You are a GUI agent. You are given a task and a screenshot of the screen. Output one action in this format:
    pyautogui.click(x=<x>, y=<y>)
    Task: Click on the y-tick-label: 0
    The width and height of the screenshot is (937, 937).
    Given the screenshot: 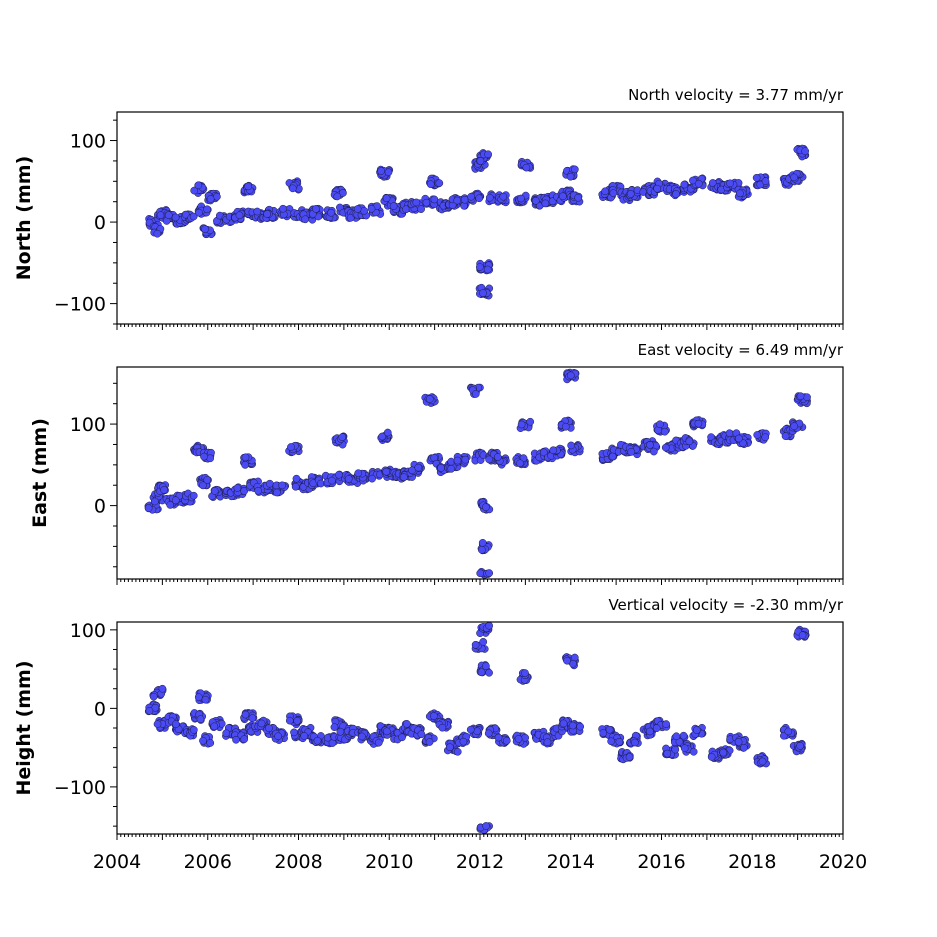 What is the action you would take?
    pyautogui.click(x=100, y=507)
    